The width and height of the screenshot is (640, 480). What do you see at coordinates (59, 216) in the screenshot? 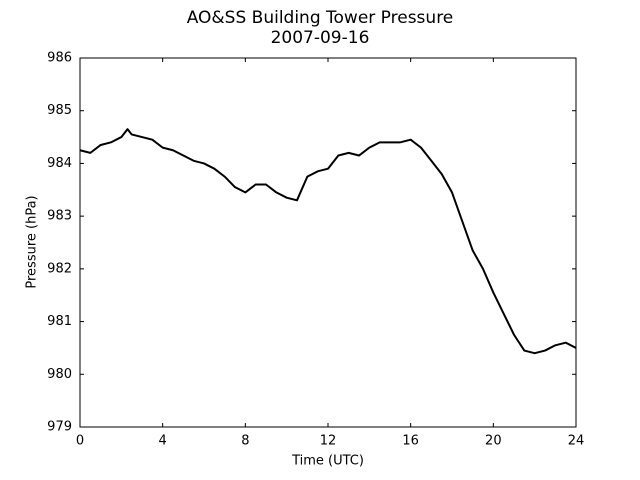
I see `y-tick-label: 983` at bounding box center [59, 216].